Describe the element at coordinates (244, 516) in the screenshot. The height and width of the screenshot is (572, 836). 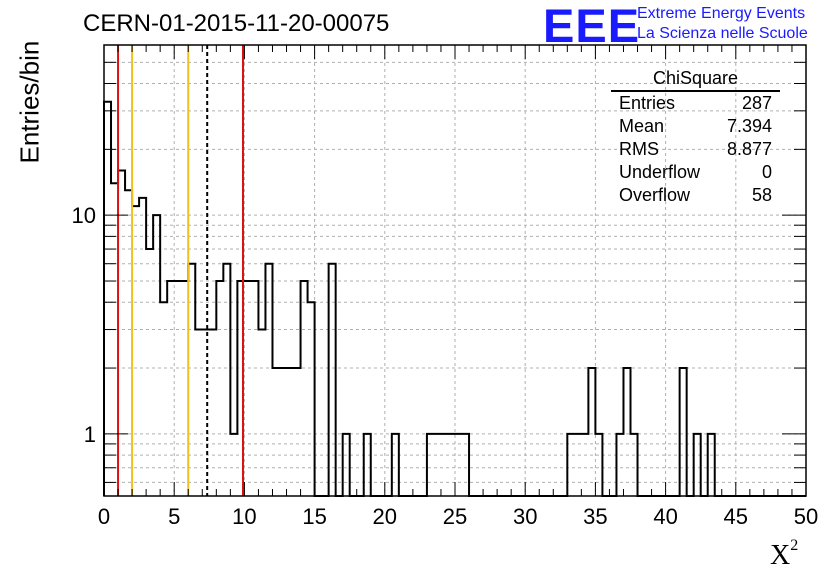
I see `x-tick-label: 10` at that location.